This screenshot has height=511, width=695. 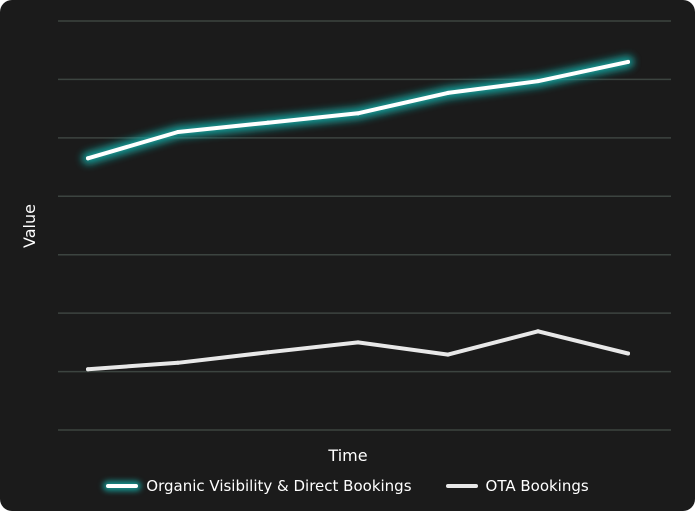 What do you see at coordinates (358, 350) in the screenshot?
I see `series-line-ota` at bounding box center [358, 350].